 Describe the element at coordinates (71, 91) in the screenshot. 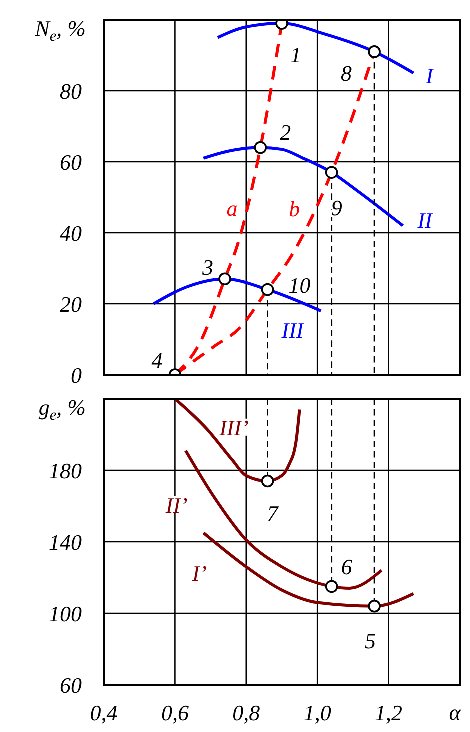

I see `y-tick-label: 80` at that location.